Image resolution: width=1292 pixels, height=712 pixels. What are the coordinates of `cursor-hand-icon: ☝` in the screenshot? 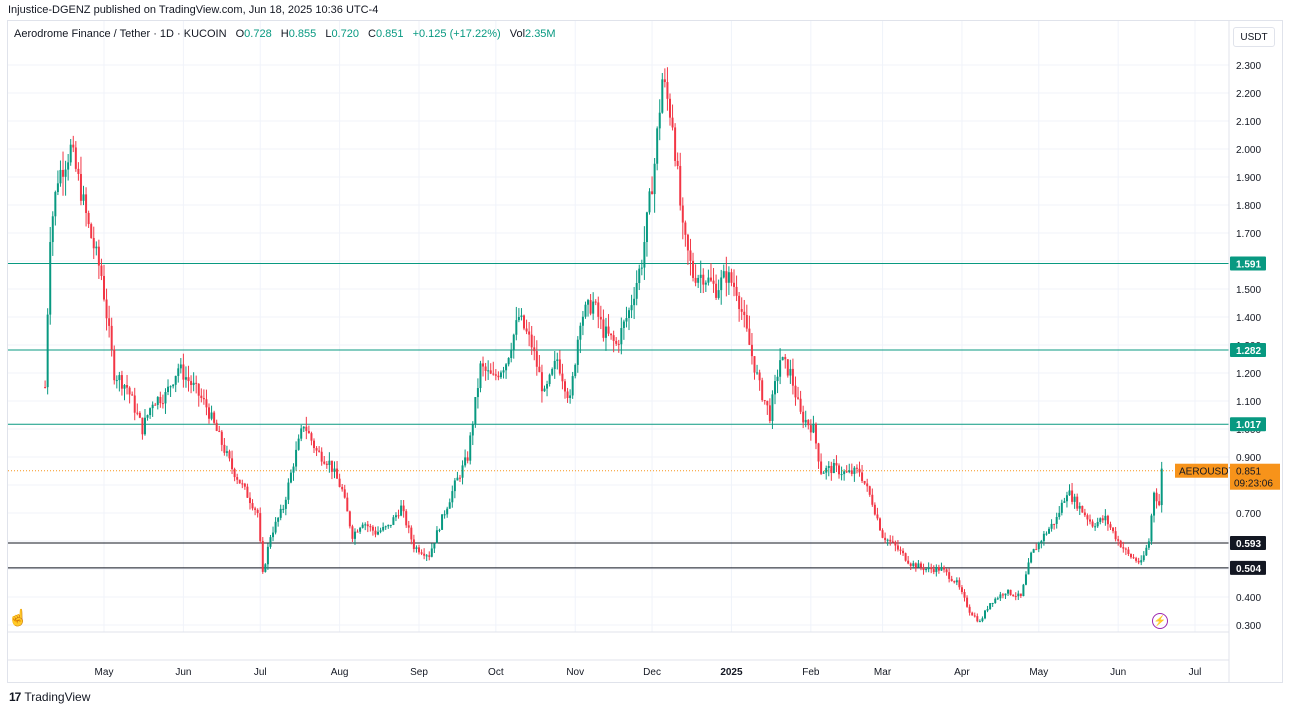 It's located at (18, 618).